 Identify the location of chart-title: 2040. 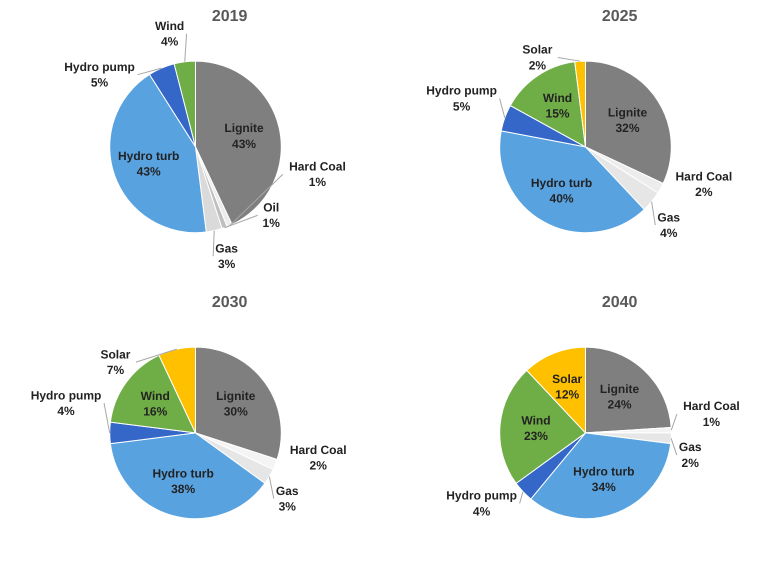
(620, 303).